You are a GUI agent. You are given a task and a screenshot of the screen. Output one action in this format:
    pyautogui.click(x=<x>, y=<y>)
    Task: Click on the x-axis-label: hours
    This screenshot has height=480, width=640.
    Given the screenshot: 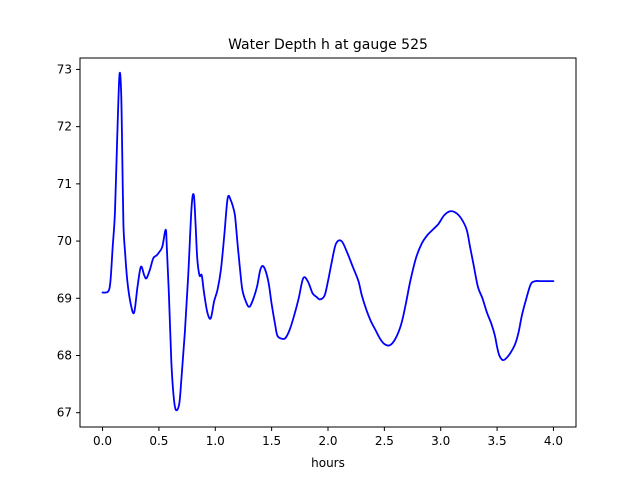 What is the action you would take?
    pyautogui.click(x=328, y=463)
    